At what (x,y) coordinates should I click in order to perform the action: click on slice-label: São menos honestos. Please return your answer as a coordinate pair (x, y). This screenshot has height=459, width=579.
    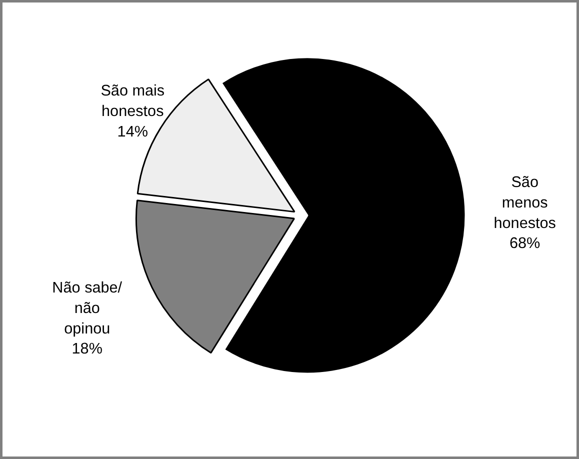
    Looking at the image, I should click on (525, 203).